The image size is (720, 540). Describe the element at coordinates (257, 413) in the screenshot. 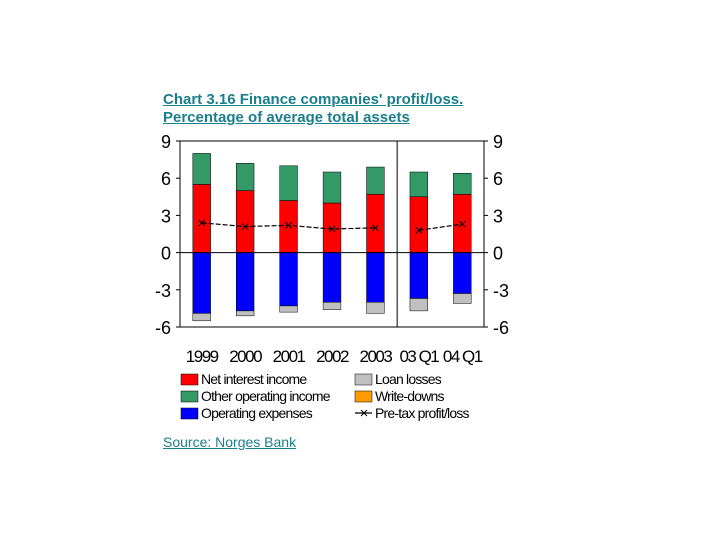

I see `legend-label: Operating expenses` at that location.